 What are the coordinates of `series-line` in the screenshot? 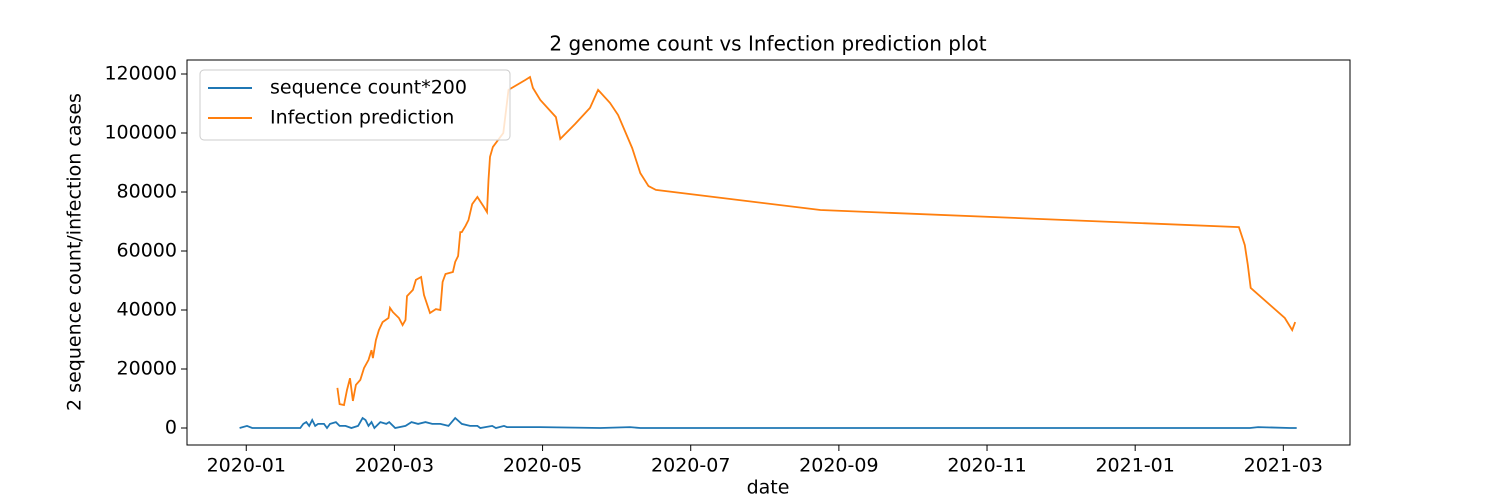 It's located at (768, 423).